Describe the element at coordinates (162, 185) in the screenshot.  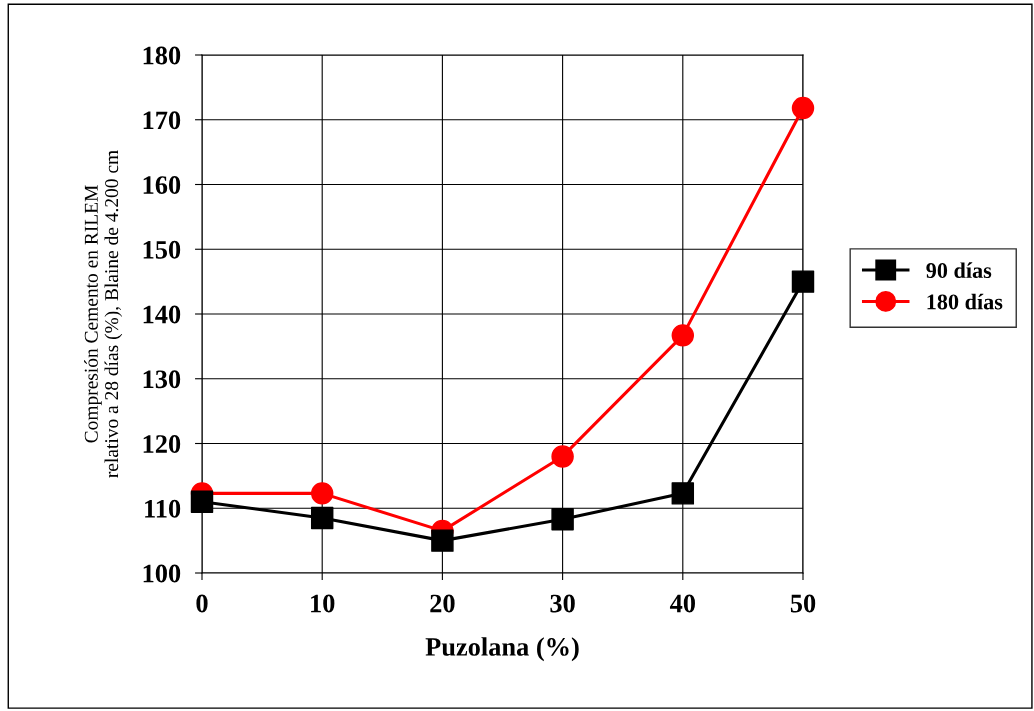
I see `y-tick-label: 160` at that location.